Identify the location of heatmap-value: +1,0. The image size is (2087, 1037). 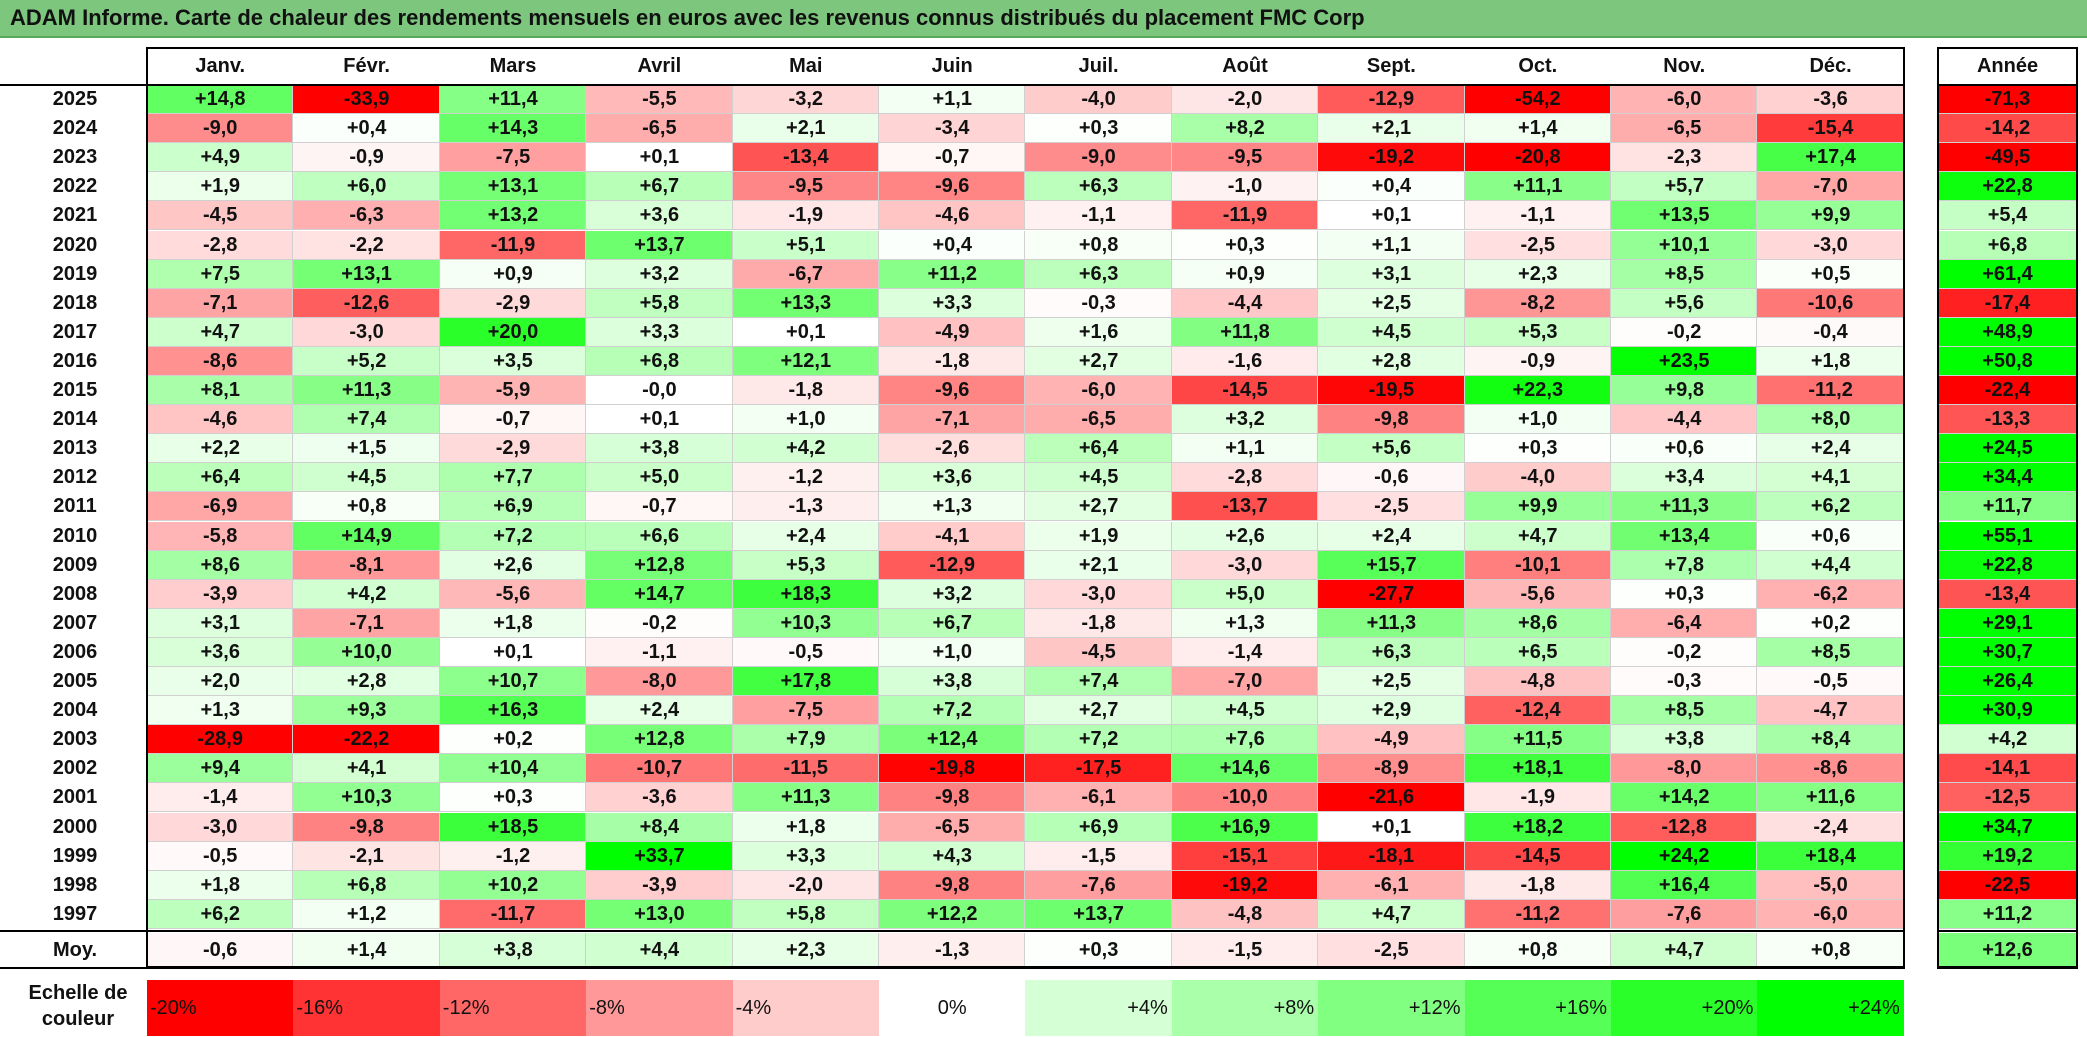
(1538, 419).